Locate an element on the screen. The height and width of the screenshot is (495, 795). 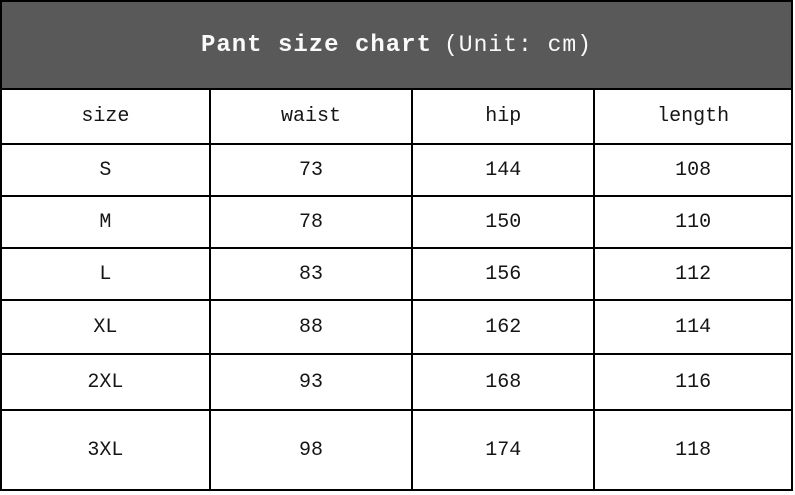
cell-size: M is located at coordinates (105, 222).